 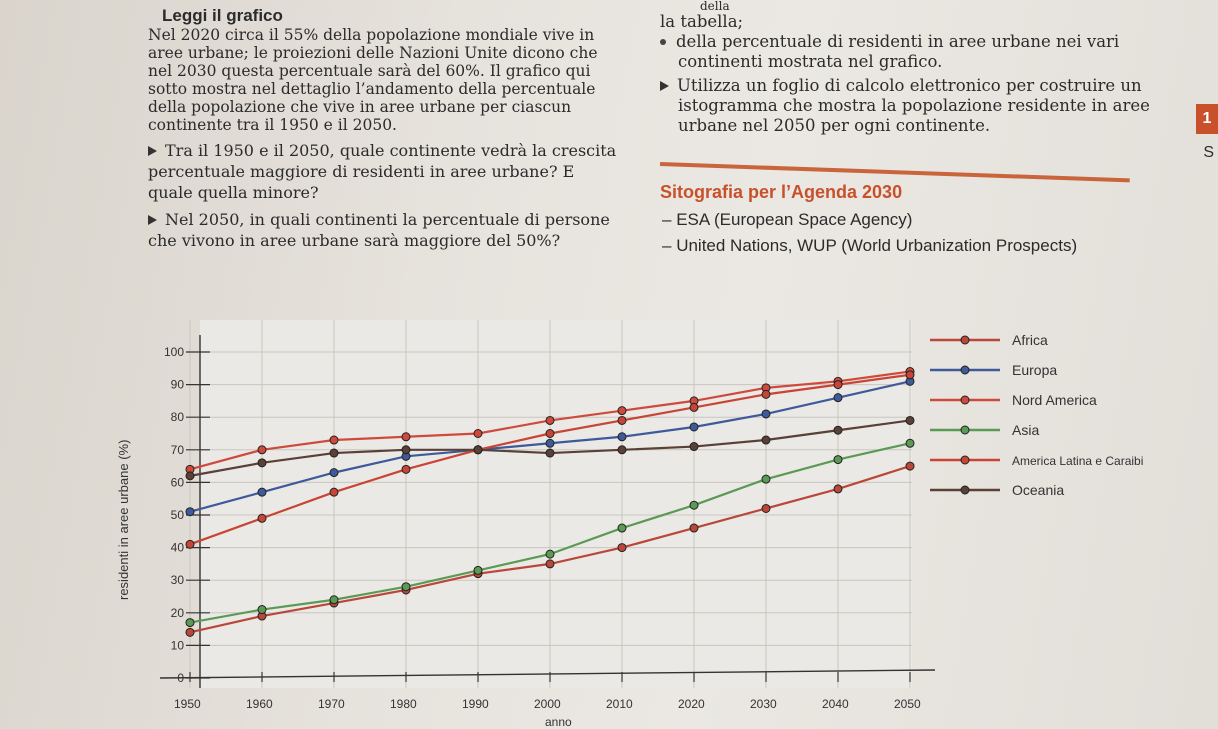 What do you see at coordinates (222, 15) in the screenshot?
I see `section-heading: Leggi il grafico` at bounding box center [222, 15].